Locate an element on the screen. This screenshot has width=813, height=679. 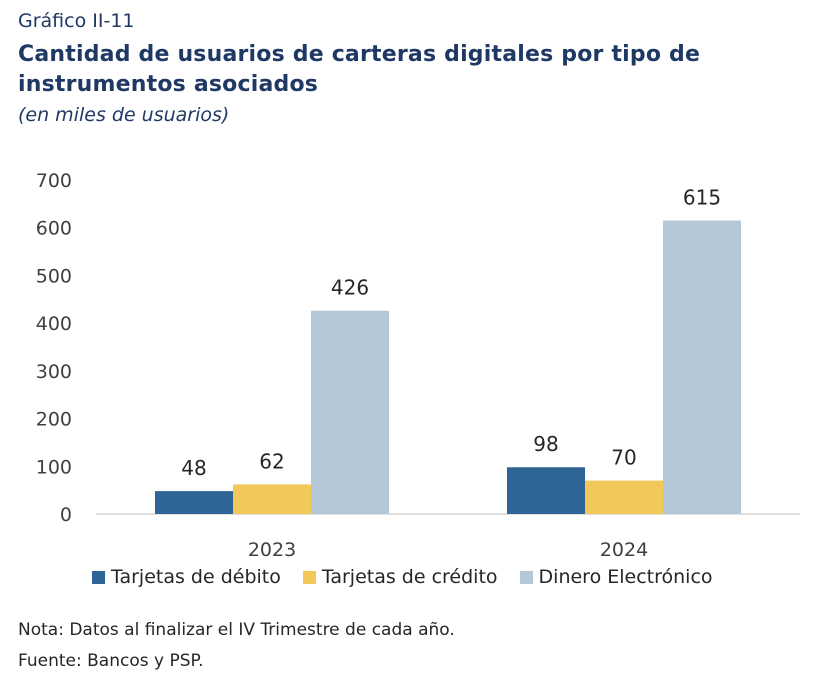
y-tick-label: 700 is located at coordinates (54, 181).